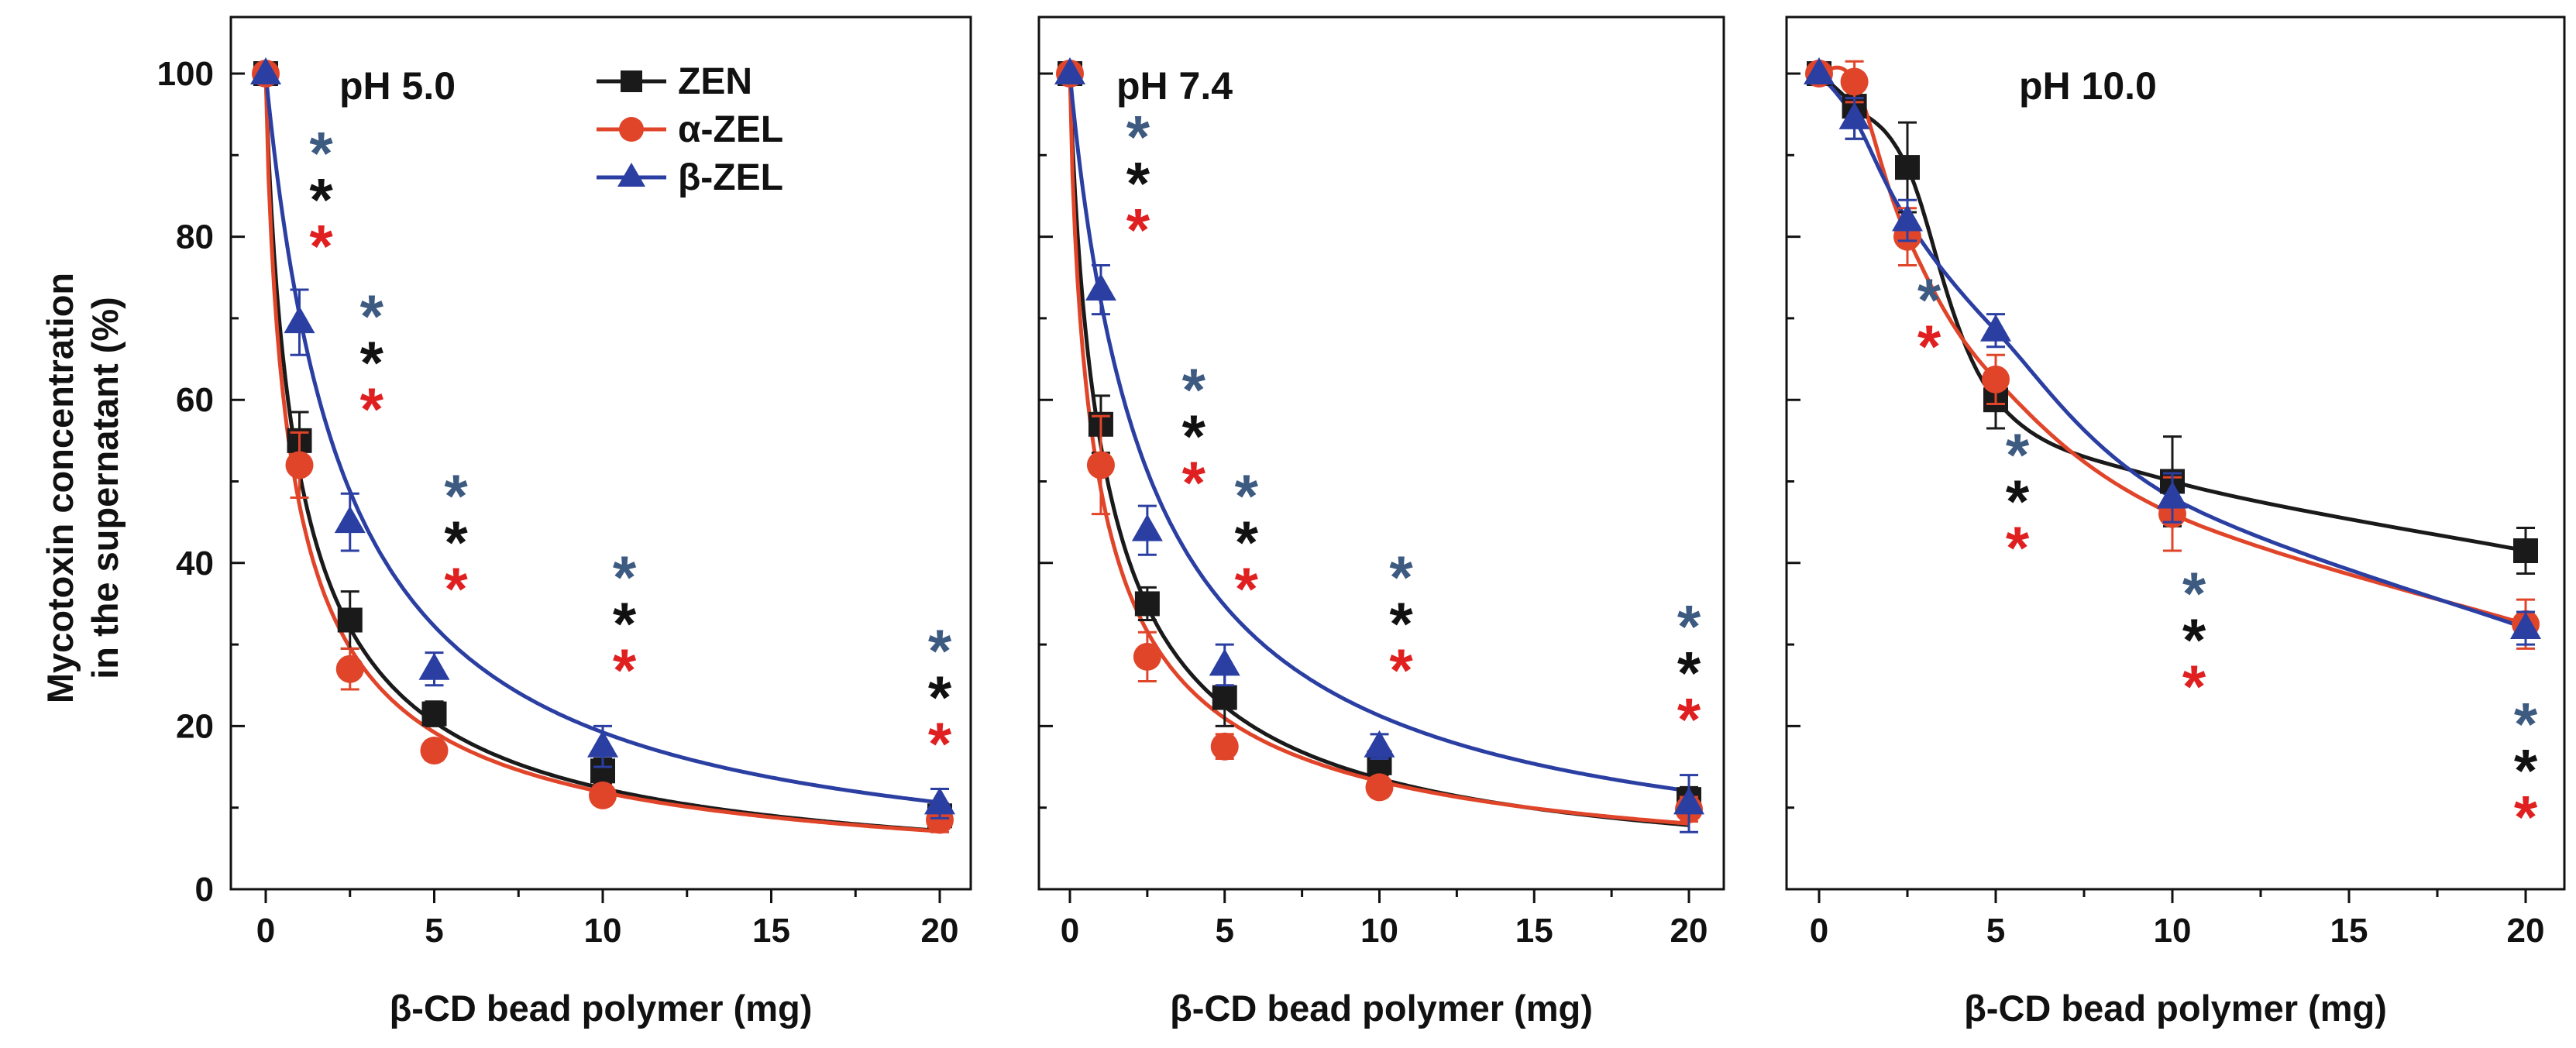 This screenshot has height=1048, width=2576. I want to click on y-tick-label: 80, so click(195, 237).